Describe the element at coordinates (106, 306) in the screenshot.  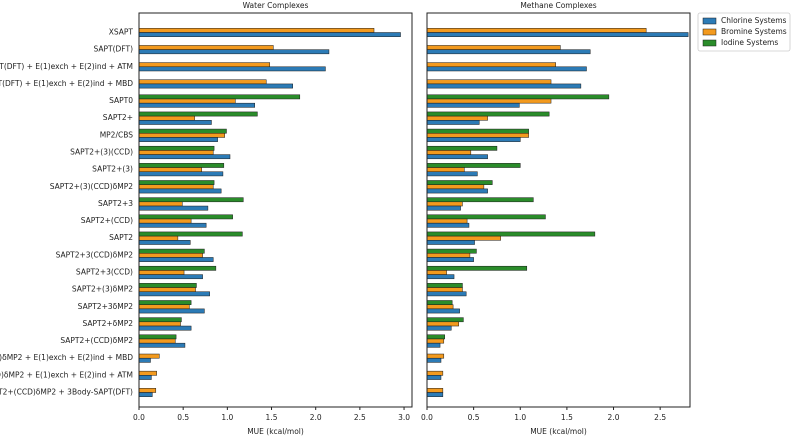
I see `y-tick-label: SAPT2+3δMP2` at that location.